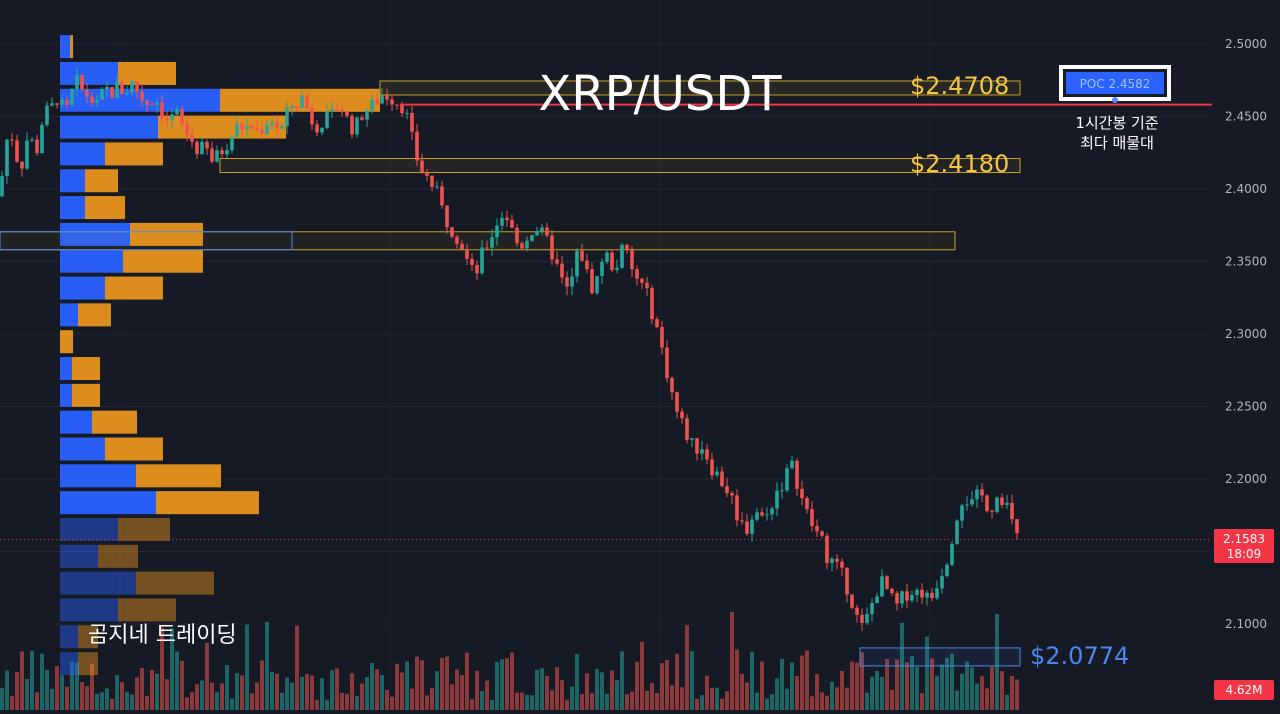 Image resolution: width=1280 pixels, height=714 pixels. Describe the element at coordinates (1244, 554) in the screenshot. I see `current-price-countdown: 18:09` at that location.